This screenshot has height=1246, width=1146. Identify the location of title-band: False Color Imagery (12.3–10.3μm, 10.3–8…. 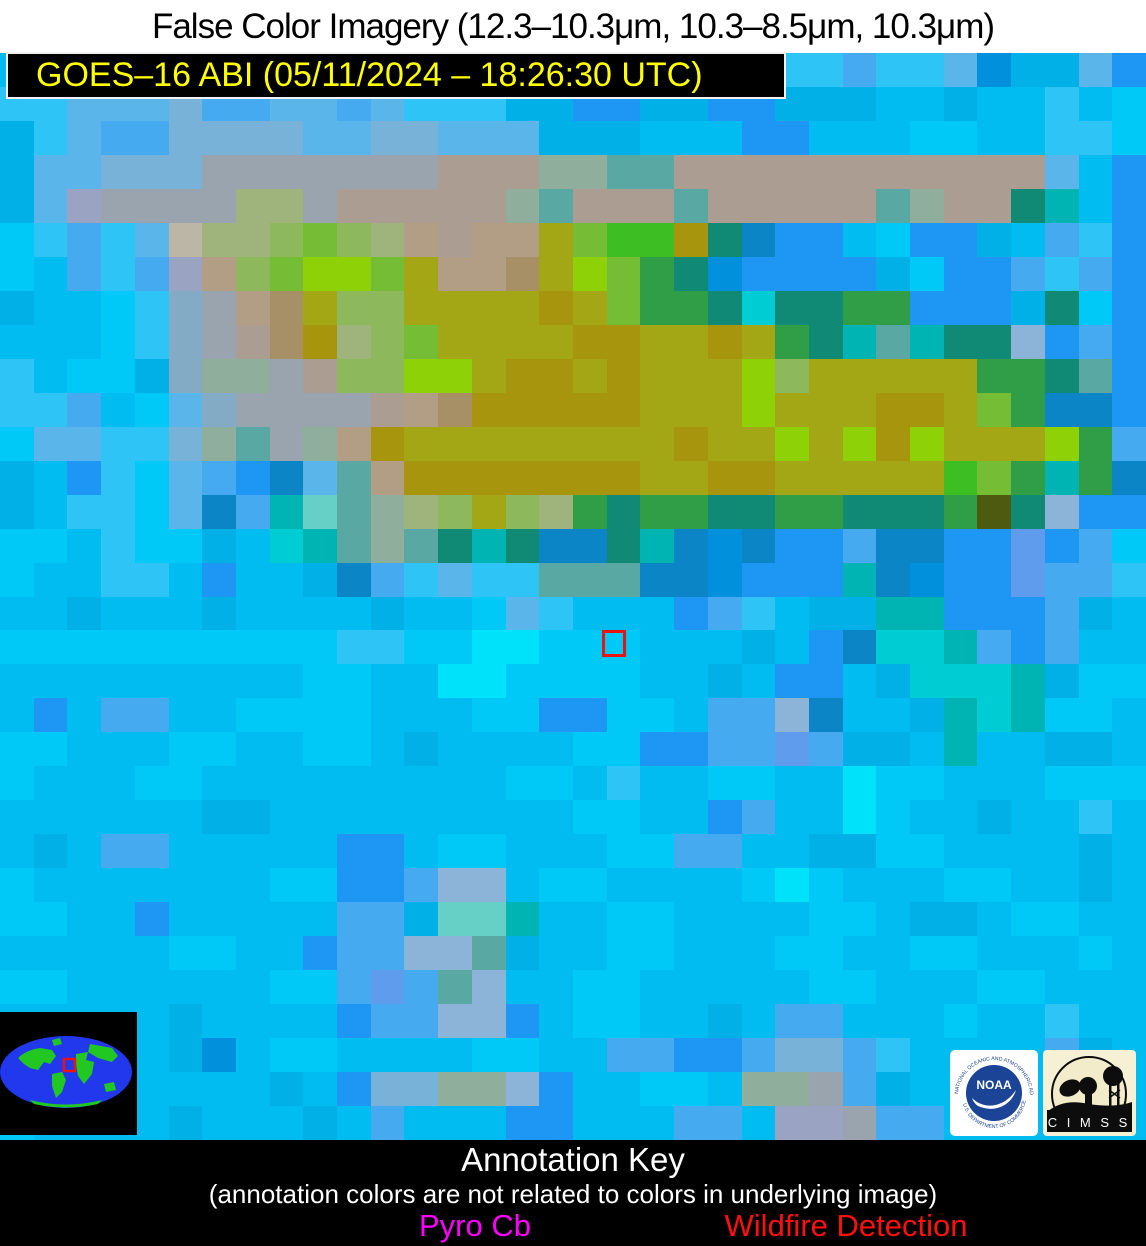
(573, 26).